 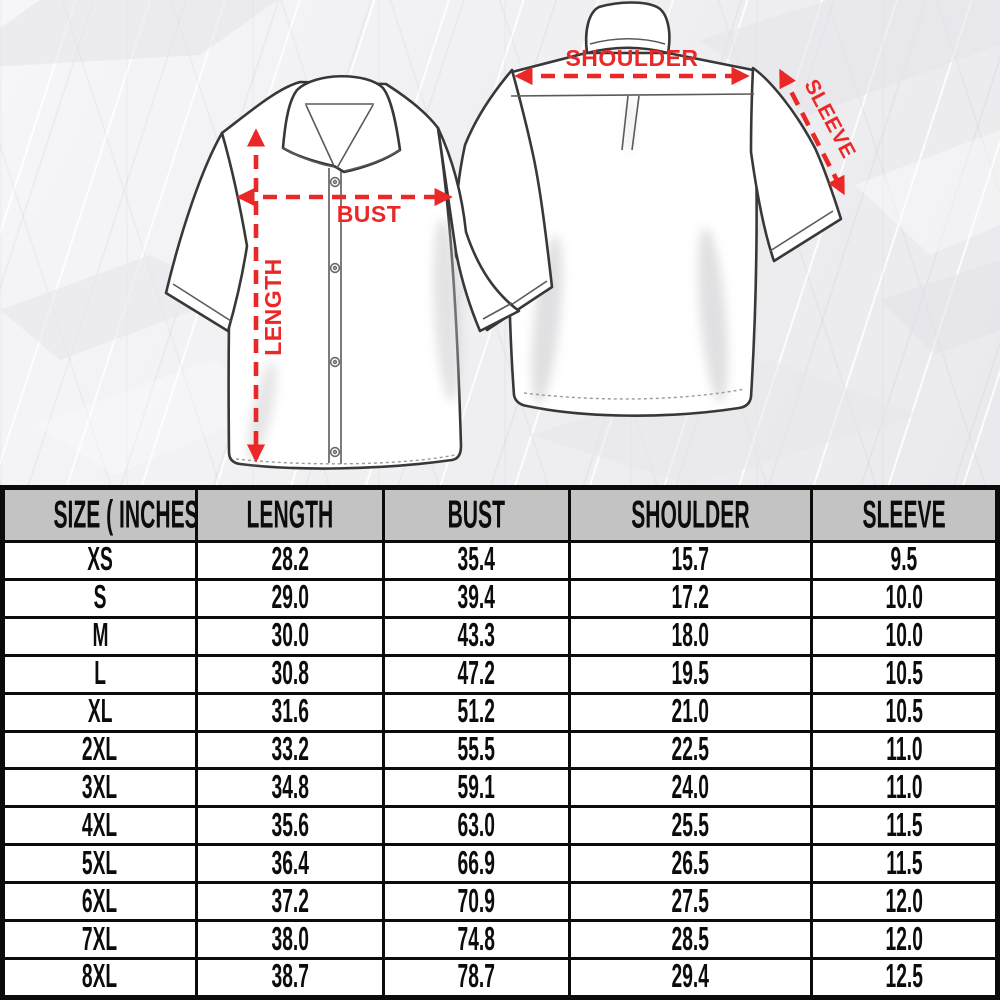 I want to click on table-cell-bust: 78.7, so click(x=477, y=978).